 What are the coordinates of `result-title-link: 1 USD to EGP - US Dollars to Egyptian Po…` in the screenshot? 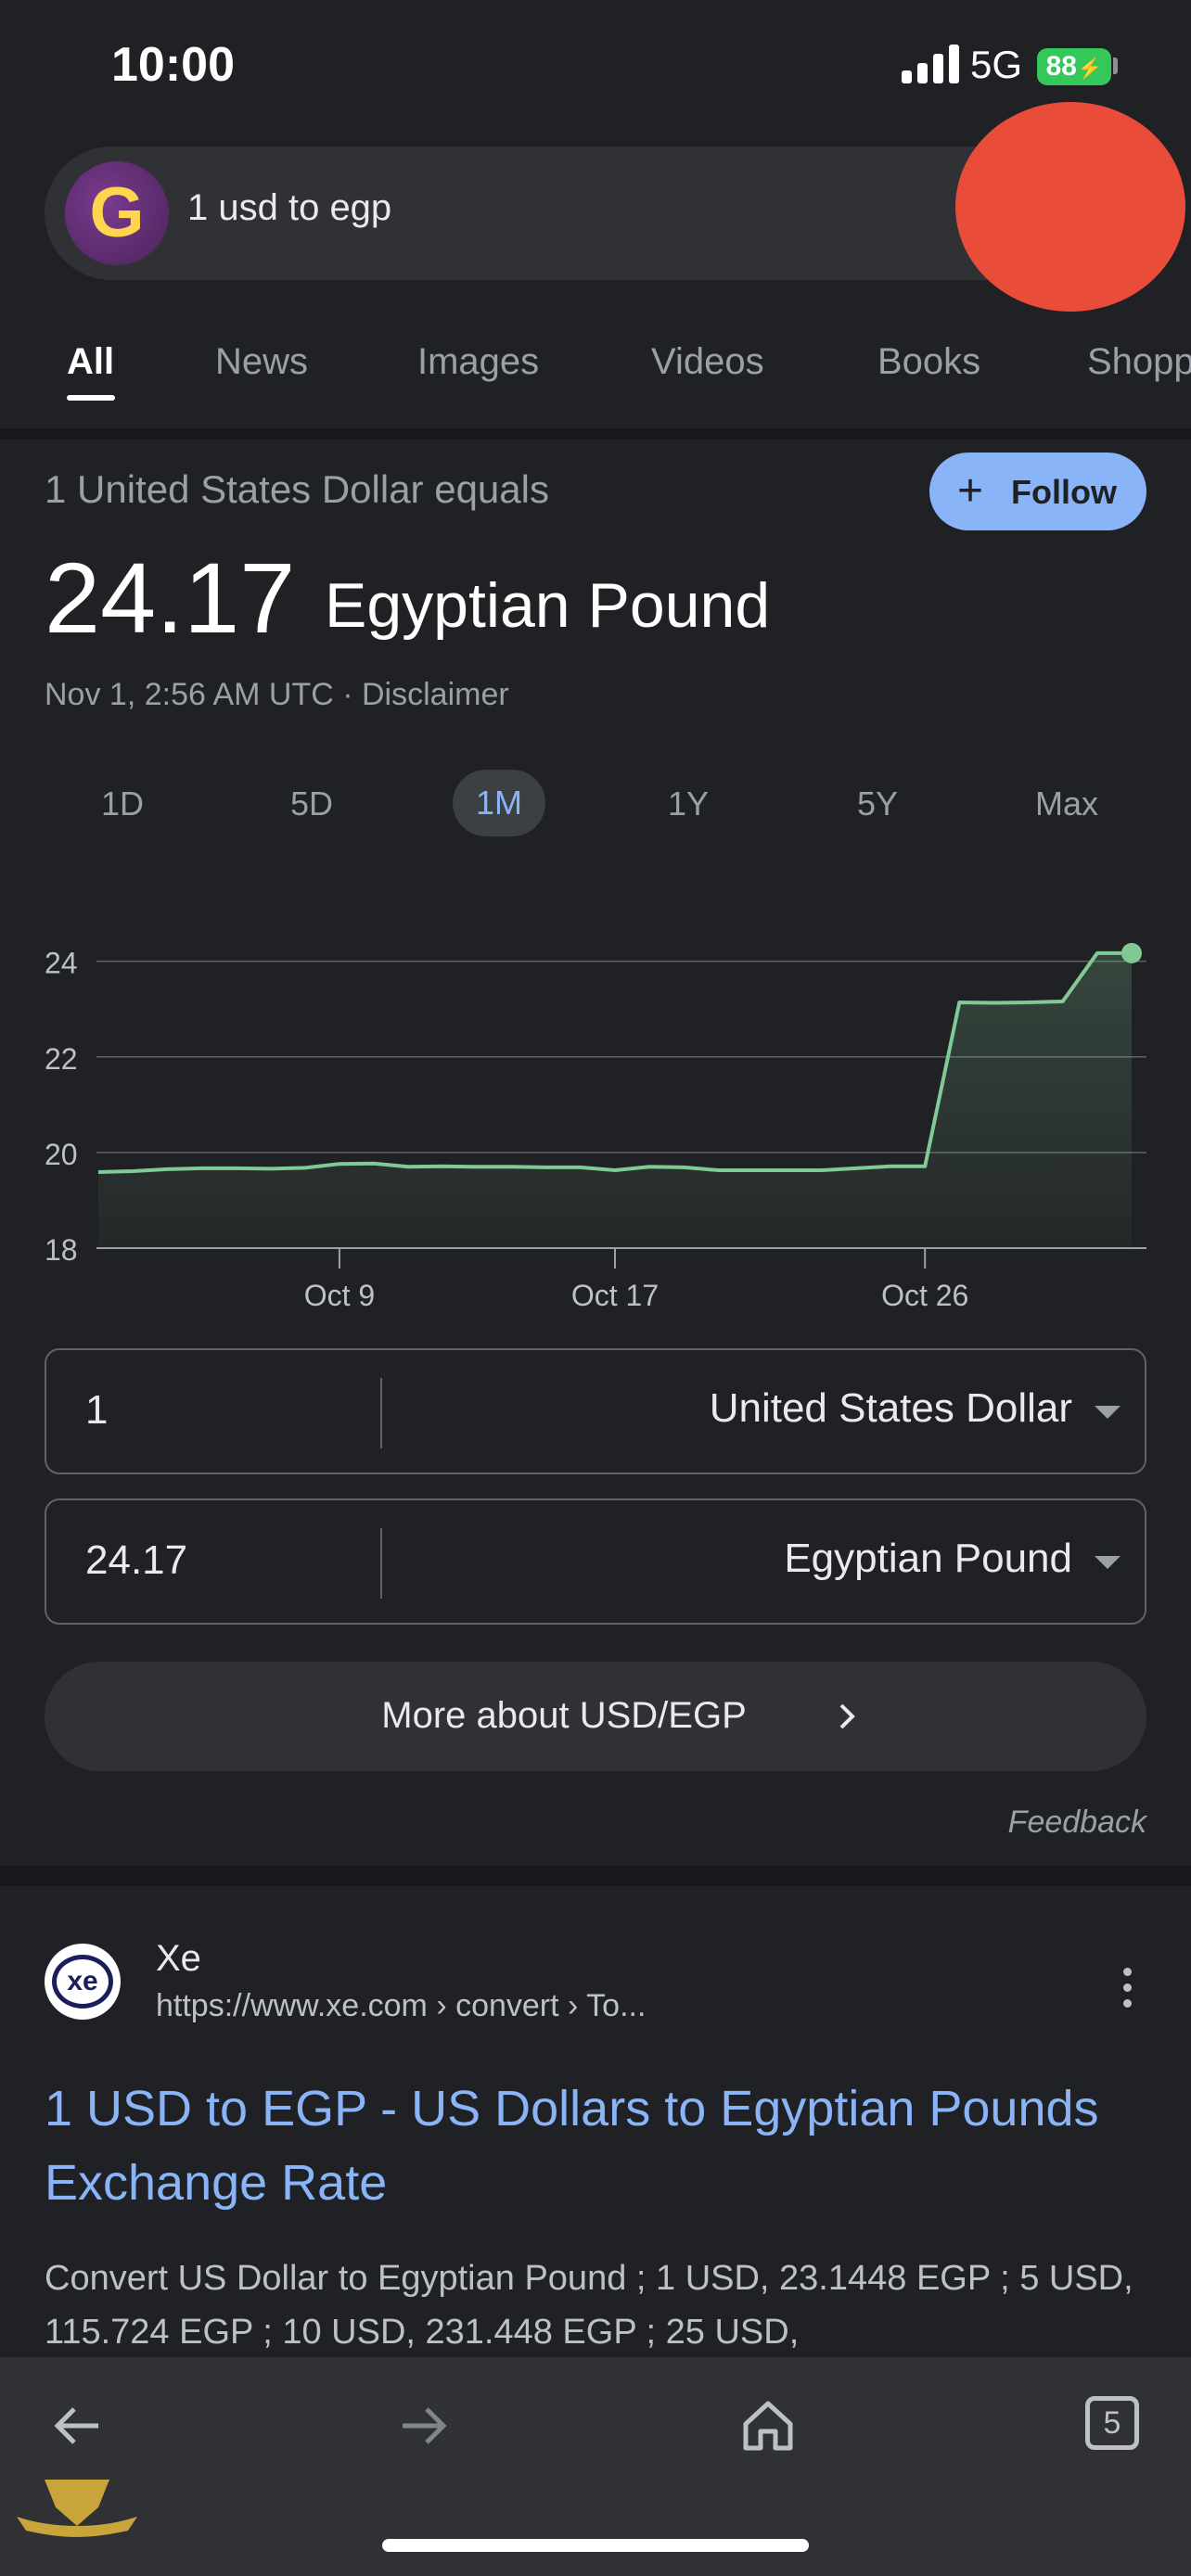 It's located at (572, 2146).